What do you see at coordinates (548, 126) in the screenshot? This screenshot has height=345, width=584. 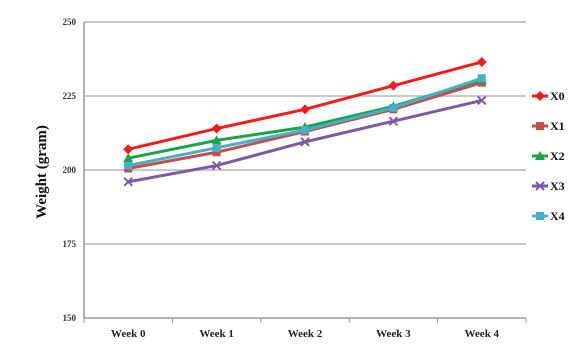 I see `legend-item-x1: X1` at bounding box center [548, 126].